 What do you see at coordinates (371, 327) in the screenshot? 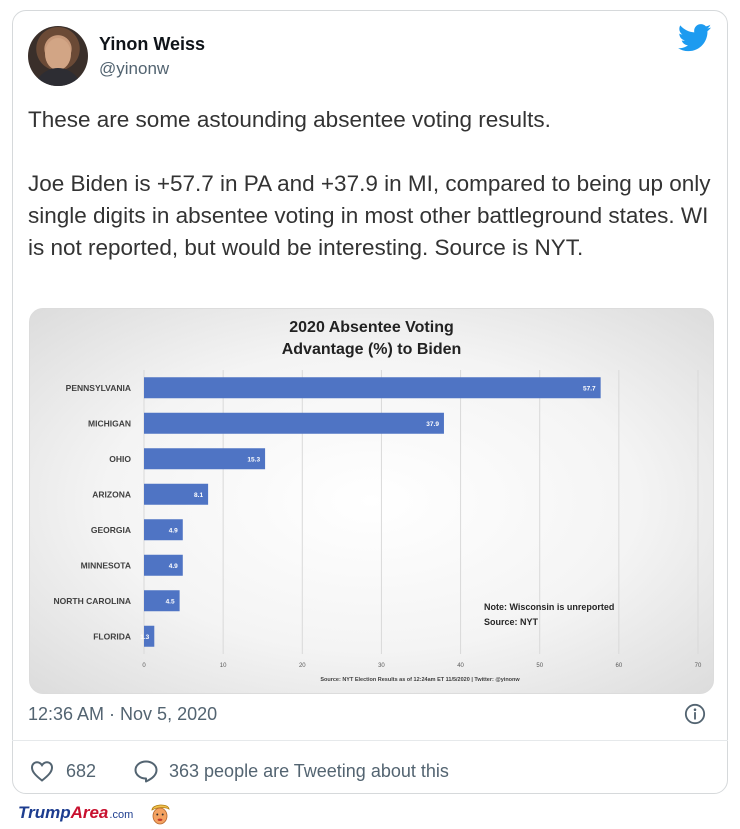
I see `chart-title-line-1: 2020 Absentee Voting` at bounding box center [371, 327].